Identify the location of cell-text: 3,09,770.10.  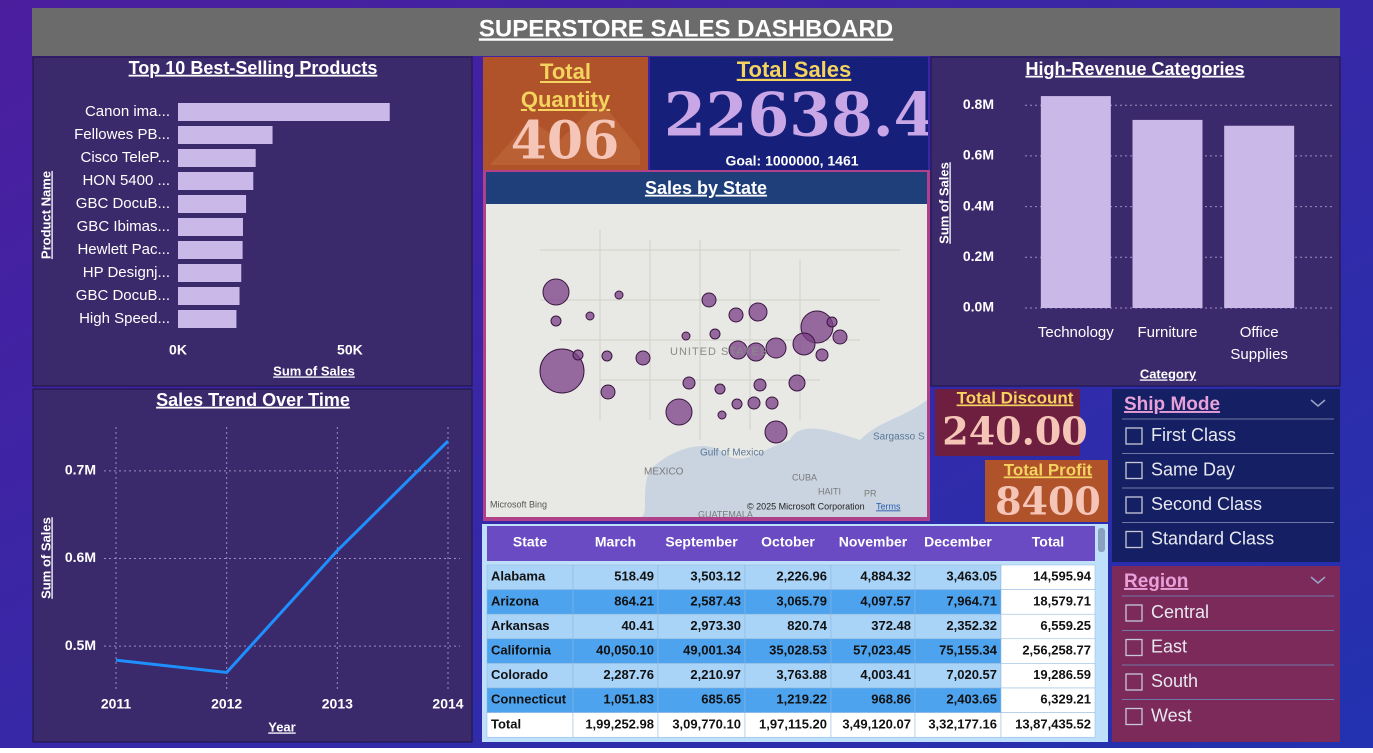
(706, 723).